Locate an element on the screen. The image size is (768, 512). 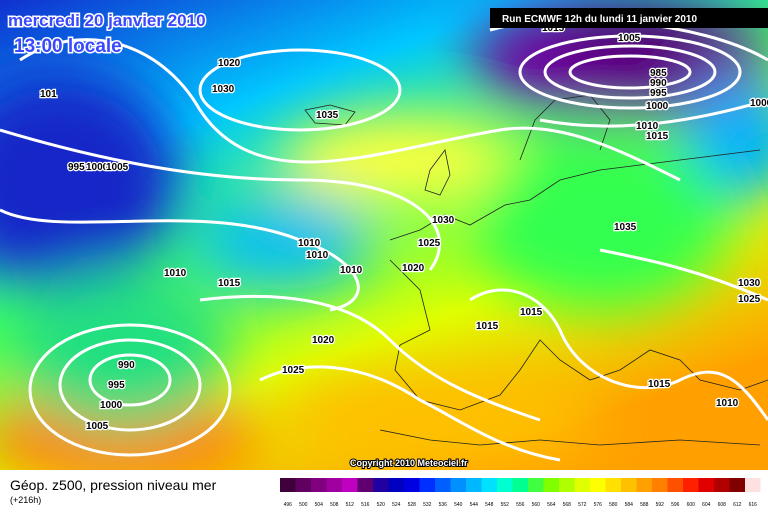
scale-level: 548 is located at coordinates (489, 505).